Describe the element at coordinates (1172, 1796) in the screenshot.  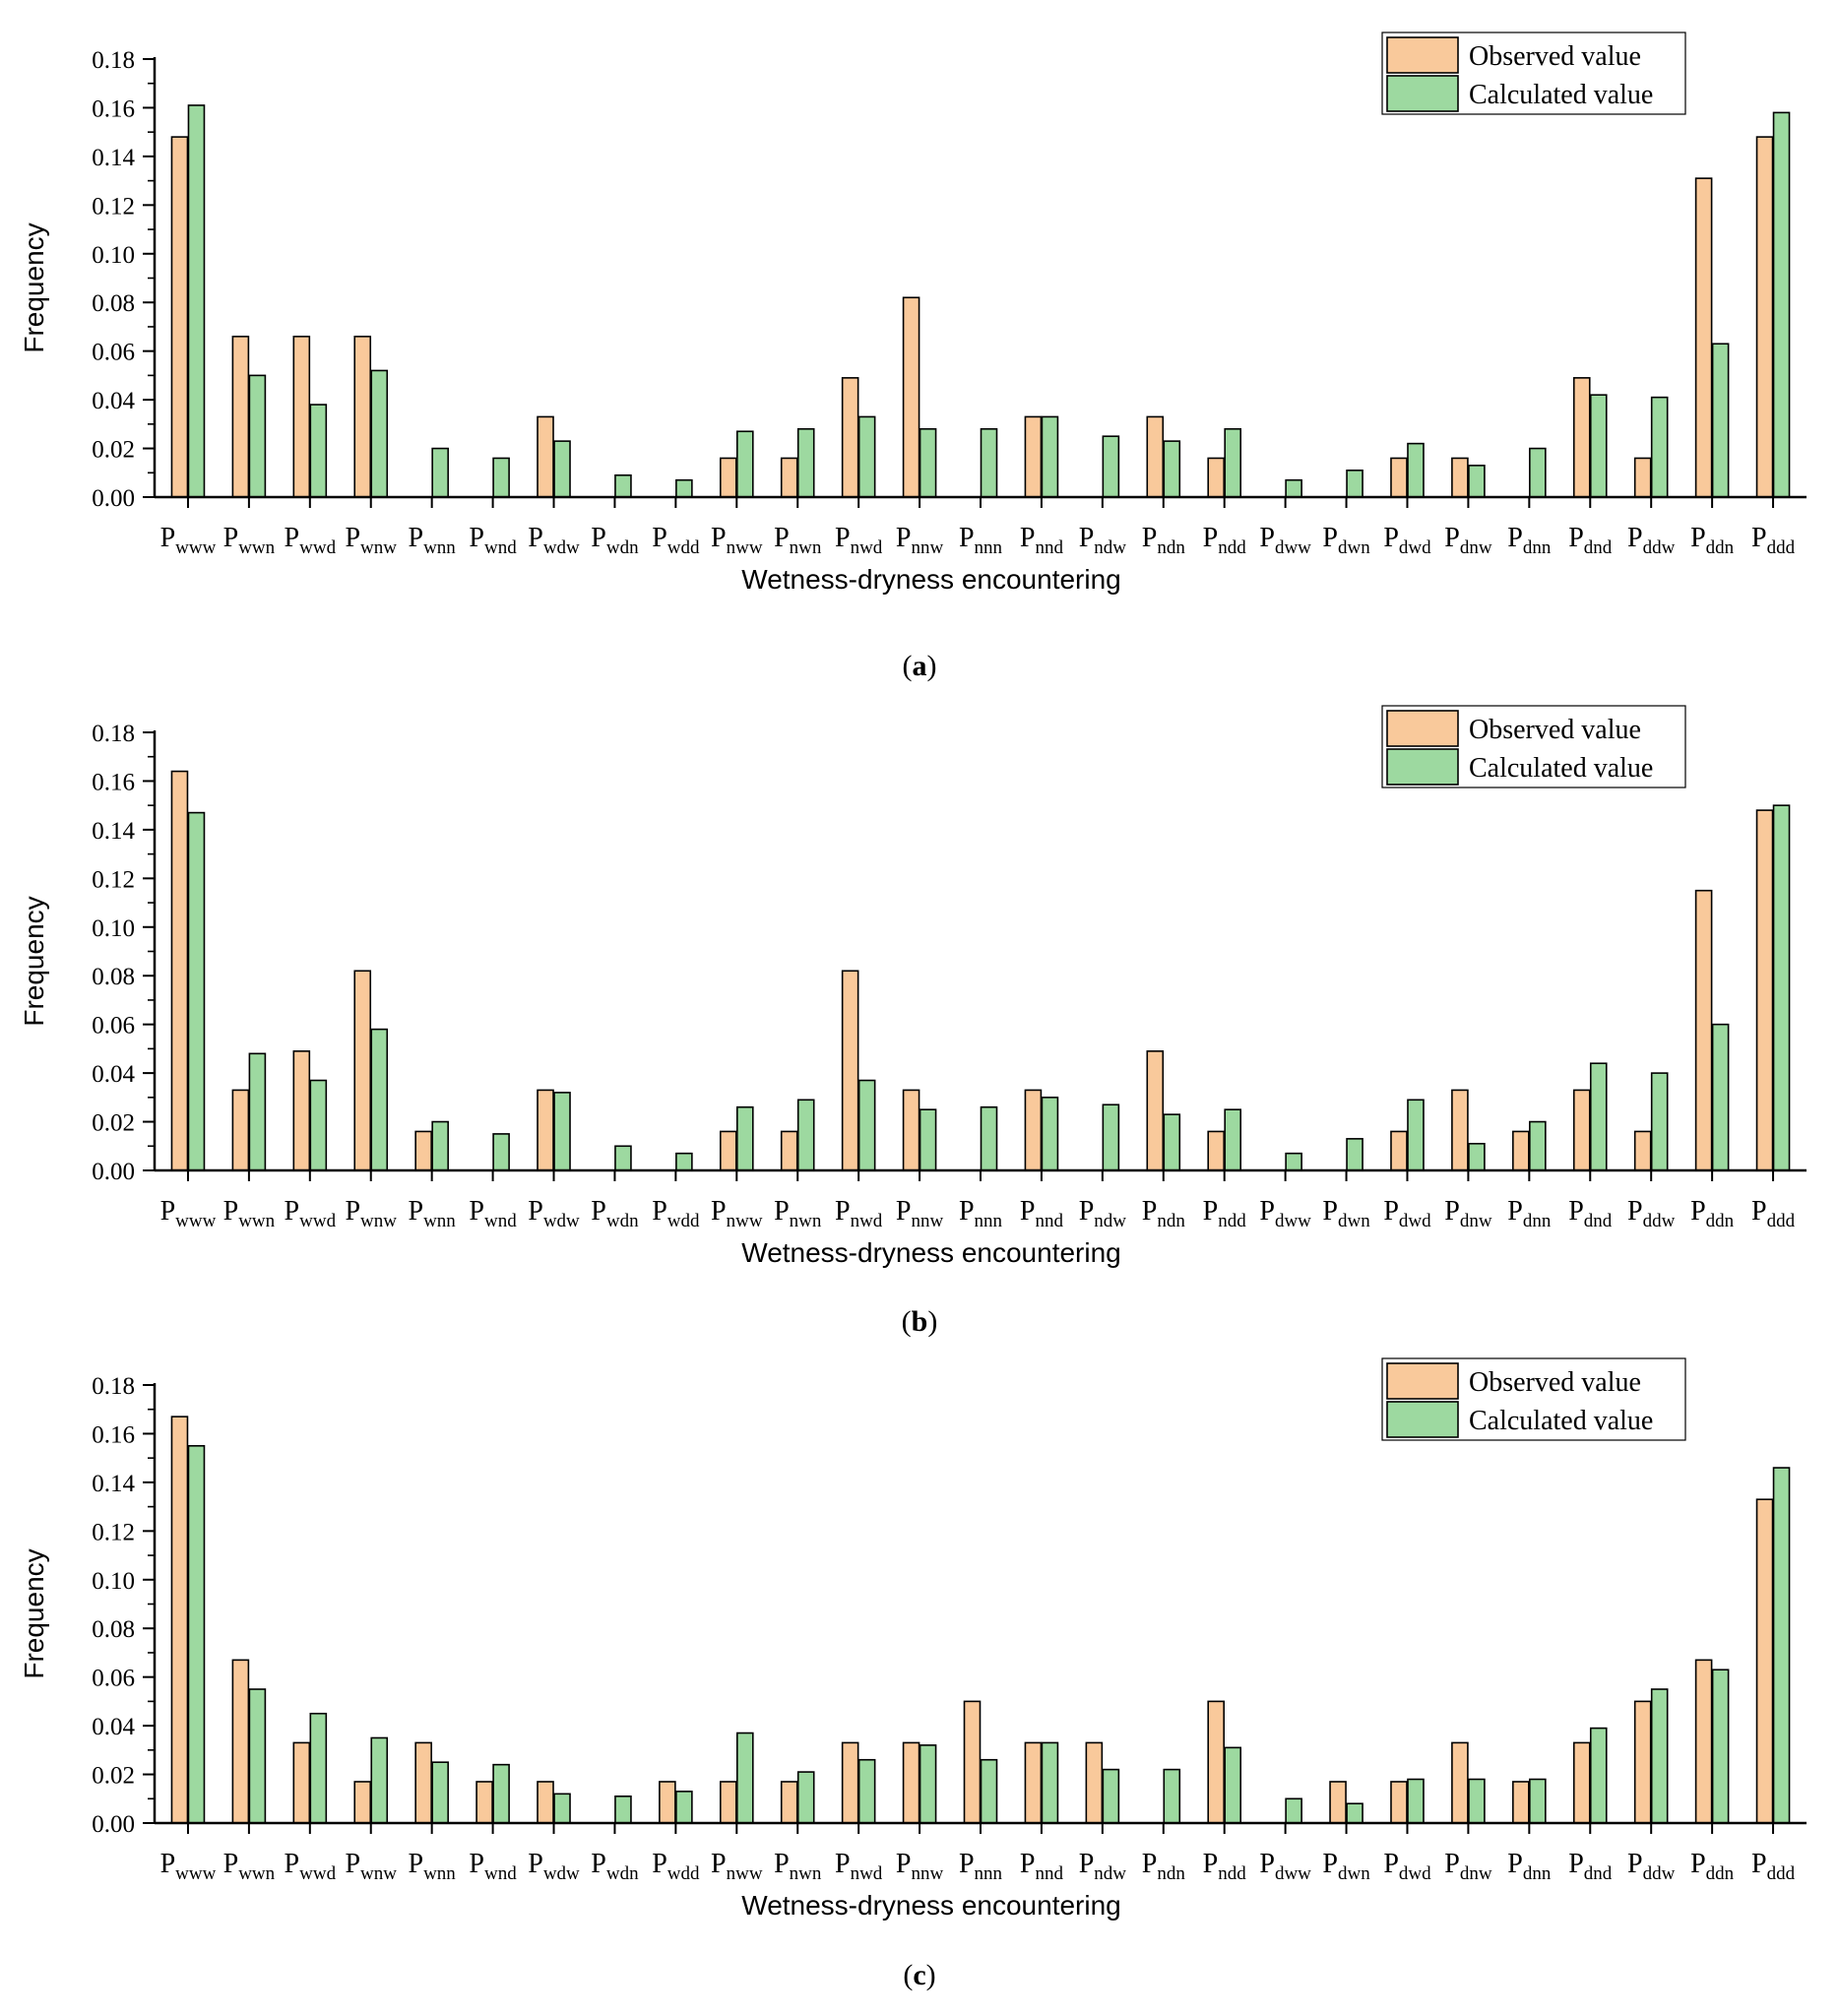
I see `bar-calculated-ndn` at that location.